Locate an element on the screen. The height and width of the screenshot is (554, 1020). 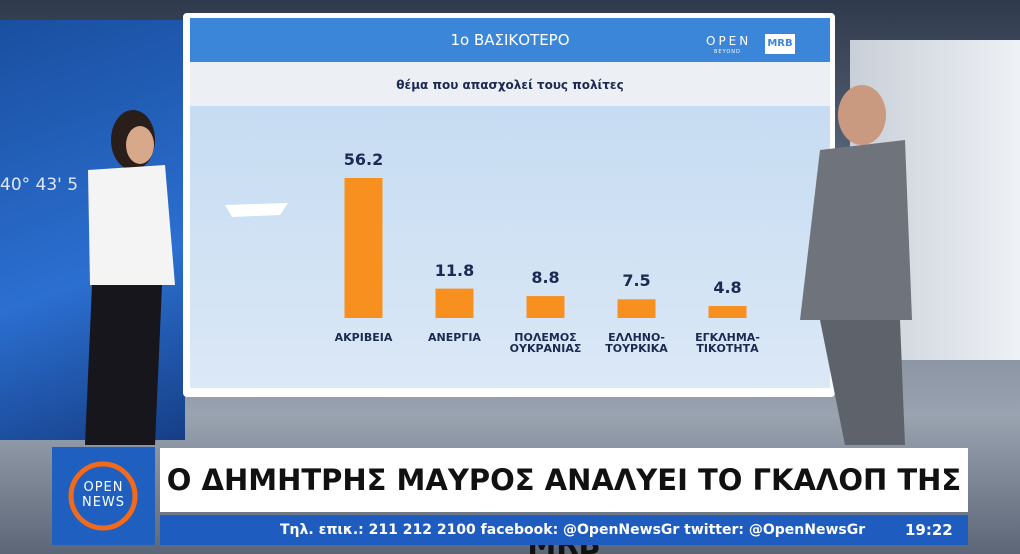
ticker-bar is located at coordinates (564, 530).